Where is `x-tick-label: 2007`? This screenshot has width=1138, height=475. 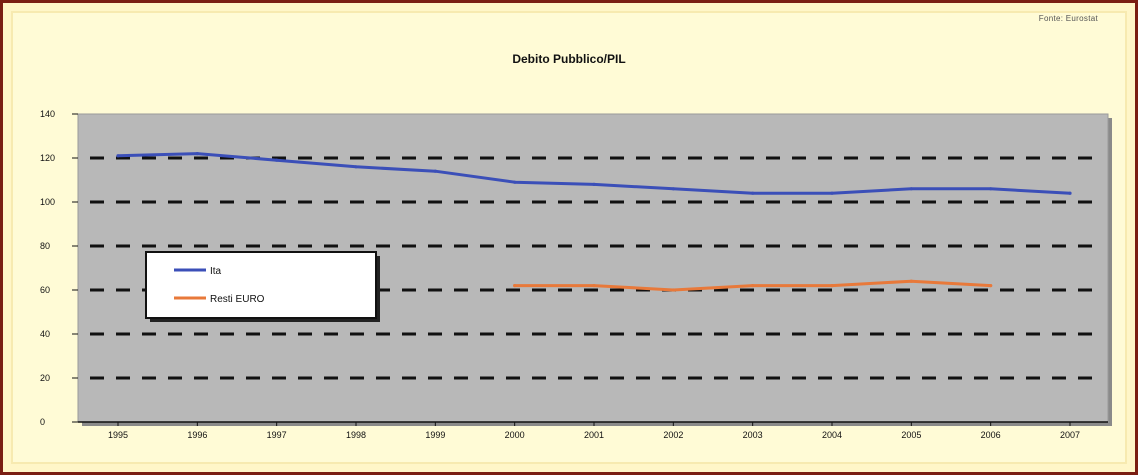
x-tick-label: 2007 is located at coordinates (1070, 435).